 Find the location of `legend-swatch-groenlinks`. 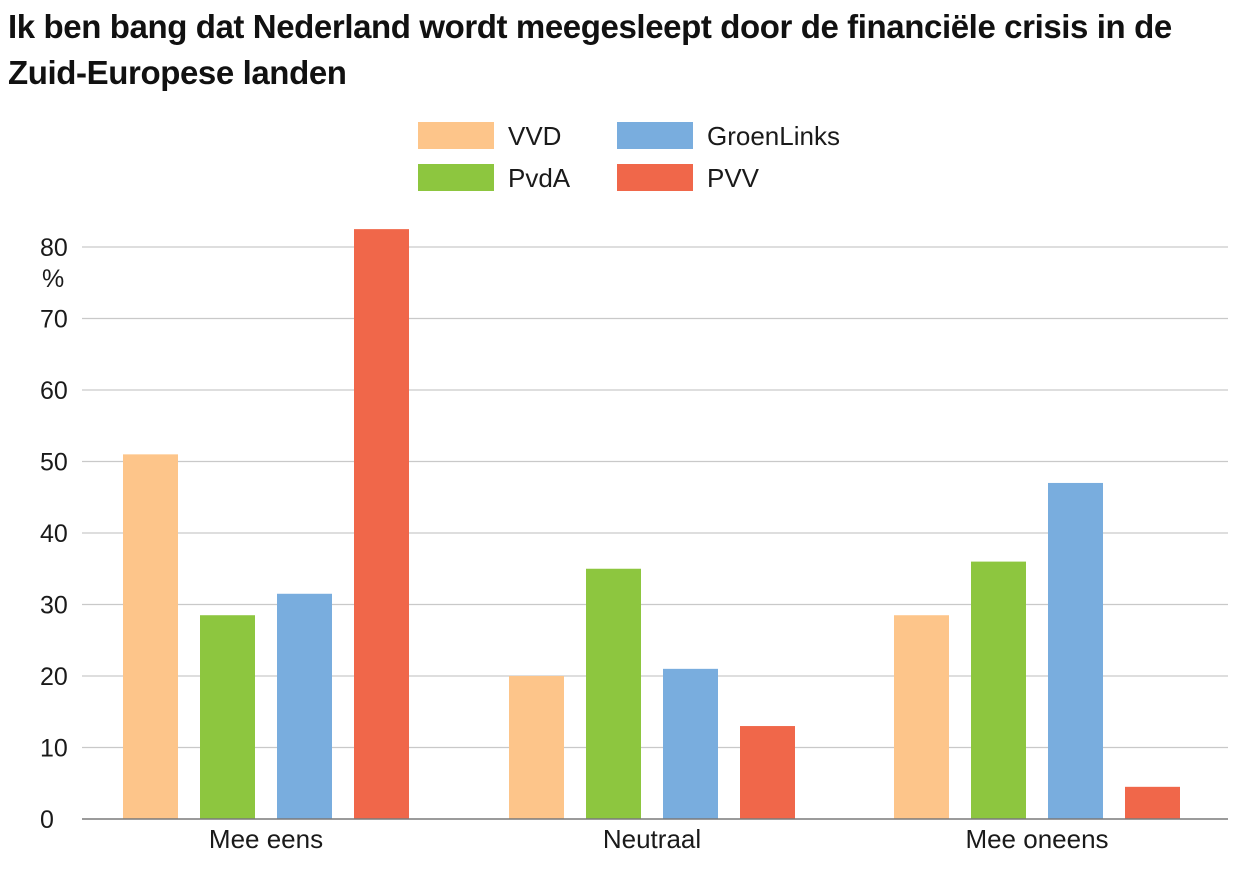

legend-swatch-groenlinks is located at coordinates (655, 135).